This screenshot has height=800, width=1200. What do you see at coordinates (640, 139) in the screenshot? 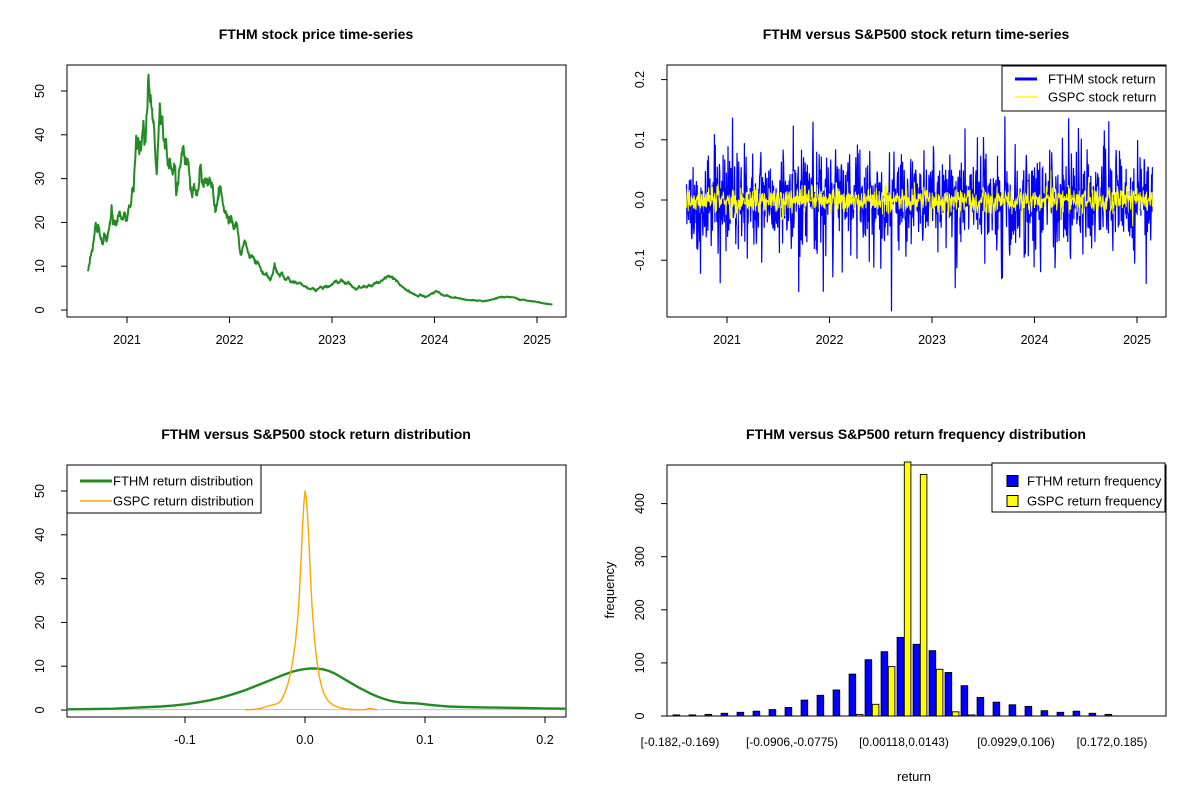
I see `y-tick-label: 0.1` at bounding box center [640, 139].